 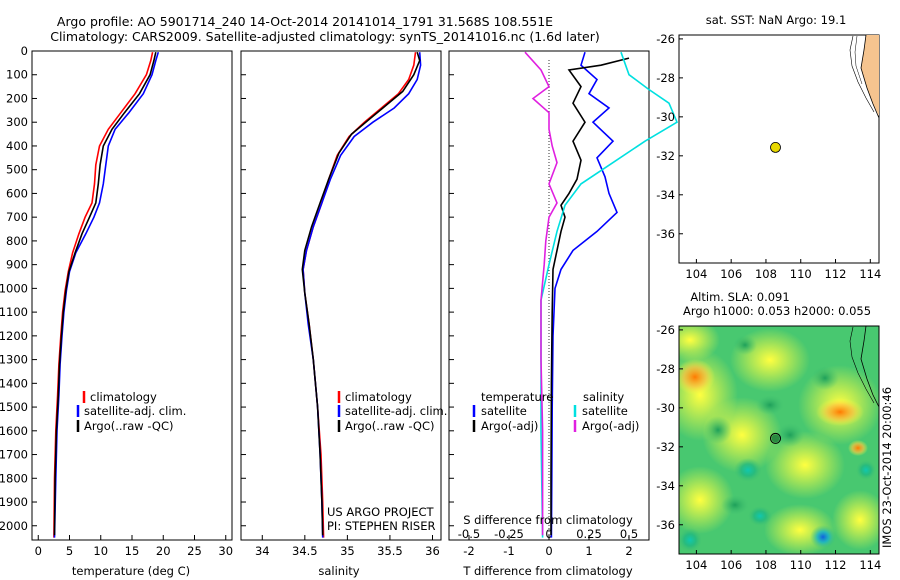 I want to click on depth-tick-label: 1800, so click(x=14, y=478).